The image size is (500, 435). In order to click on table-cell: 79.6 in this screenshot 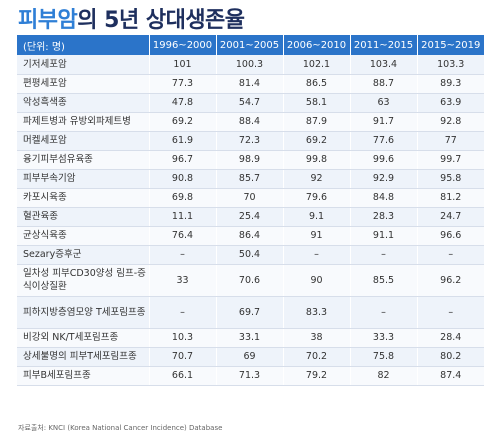, I will do `click(316, 198)`.